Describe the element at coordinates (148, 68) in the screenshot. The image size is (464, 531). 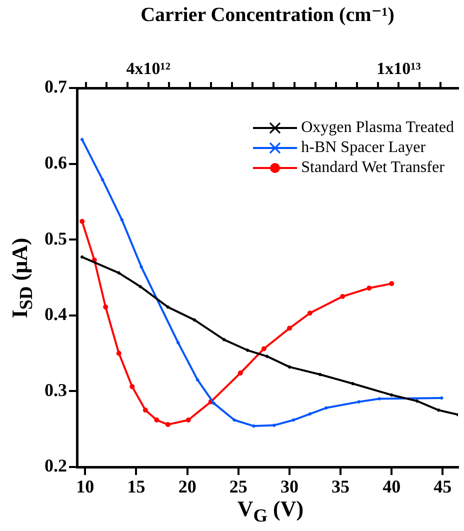
I see `x2-tick-label: 4x10¹²` at that location.